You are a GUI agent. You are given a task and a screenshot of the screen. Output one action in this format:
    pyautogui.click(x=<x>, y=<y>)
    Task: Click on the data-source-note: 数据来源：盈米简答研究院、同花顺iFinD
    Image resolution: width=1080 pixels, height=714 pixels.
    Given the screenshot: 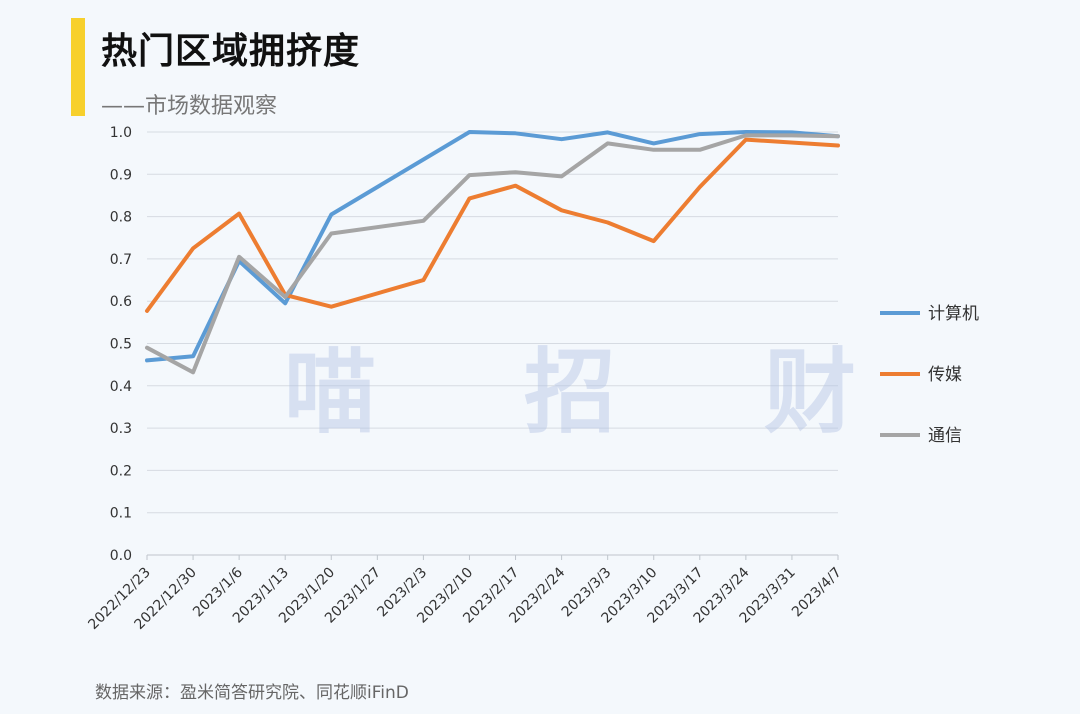 What is the action you would take?
    pyautogui.click(x=252, y=693)
    